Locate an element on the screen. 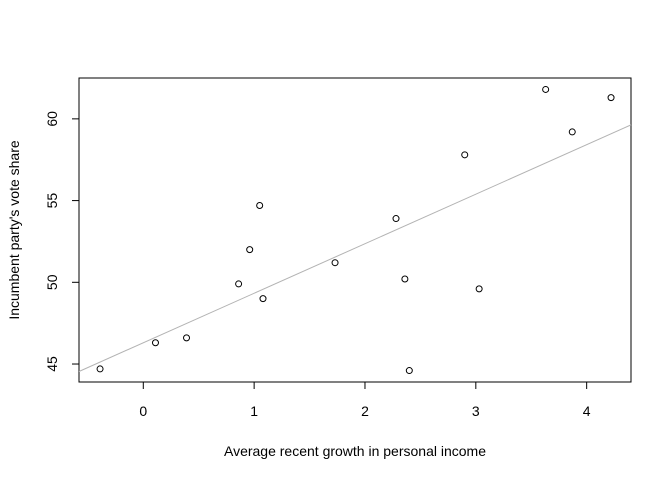 This screenshot has width=672, height=480. x-tick-label: 1 is located at coordinates (254, 411).